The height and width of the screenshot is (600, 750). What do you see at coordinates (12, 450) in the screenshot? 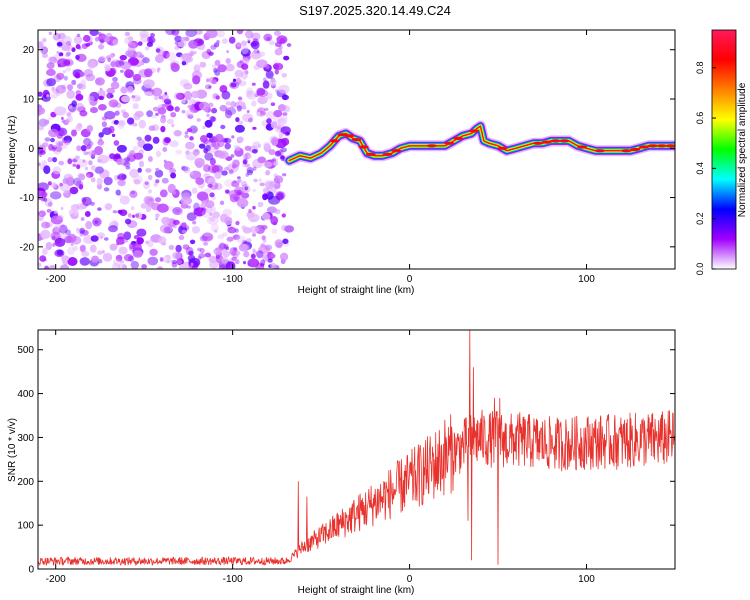
I see `snr-ylabel: SNR (10 * v/v)` at bounding box center [12, 450].